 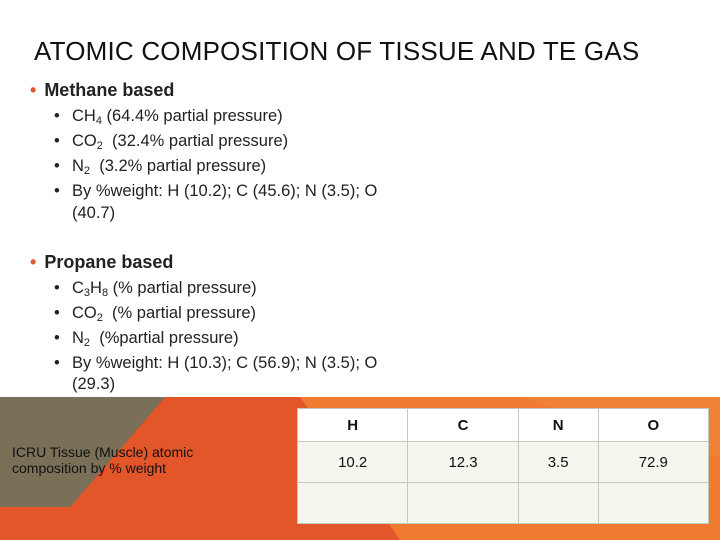 I want to click on table-row: 10.2 12.3 3.5 72.9, so click(x=503, y=462).